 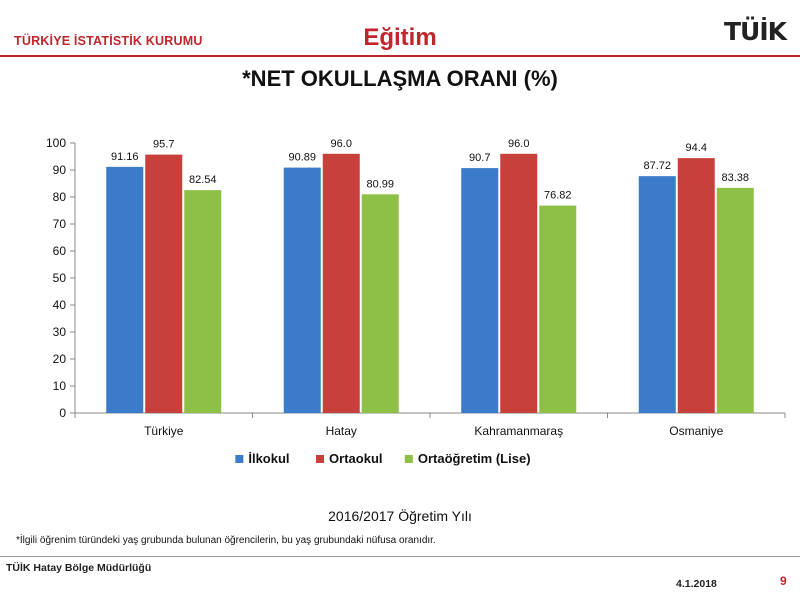 What do you see at coordinates (56, 143) in the screenshot?
I see `y-tick-label: 100` at bounding box center [56, 143].